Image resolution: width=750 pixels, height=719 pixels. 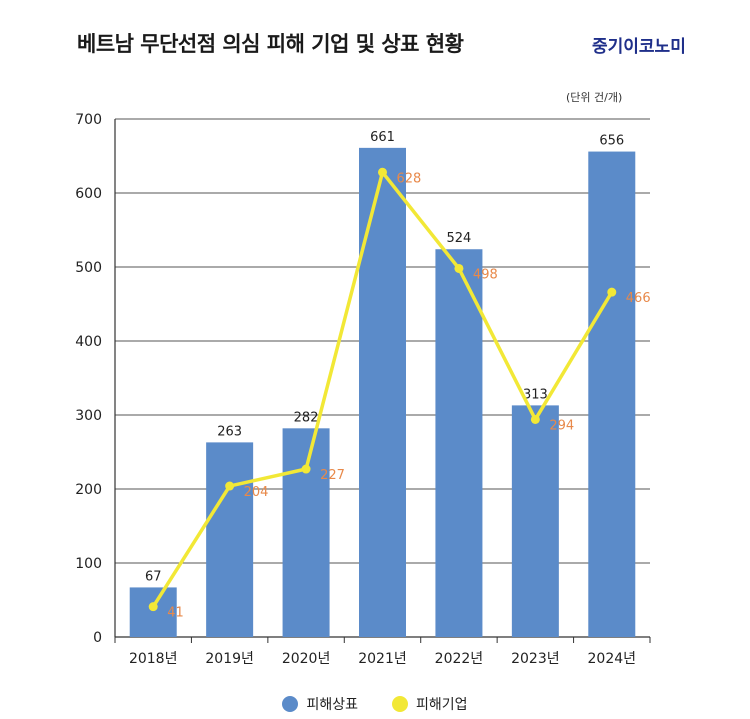 I want to click on y-tick-label: 0, so click(x=97, y=638).